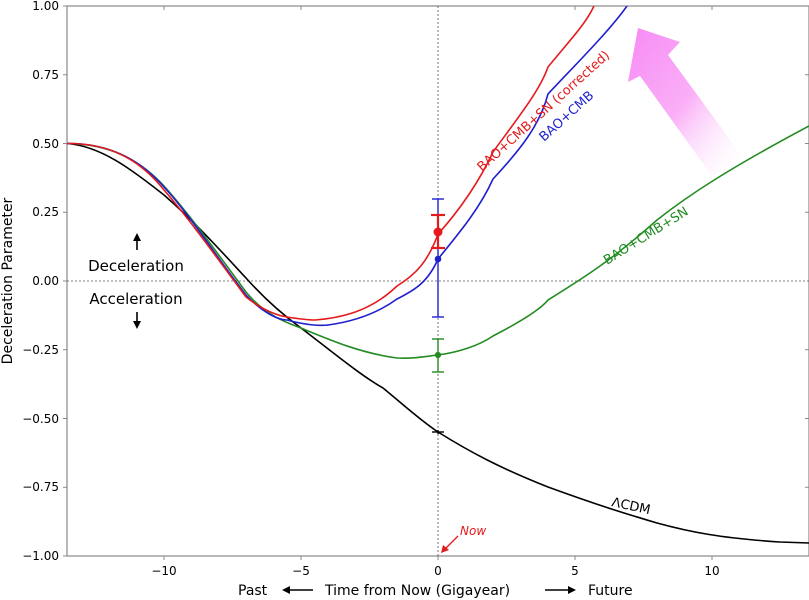 The height and width of the screenshot is (600, 809). Describe the element at coordinates (301, 571) in the screenshot. I see `x-tick-label: −5` at that location.